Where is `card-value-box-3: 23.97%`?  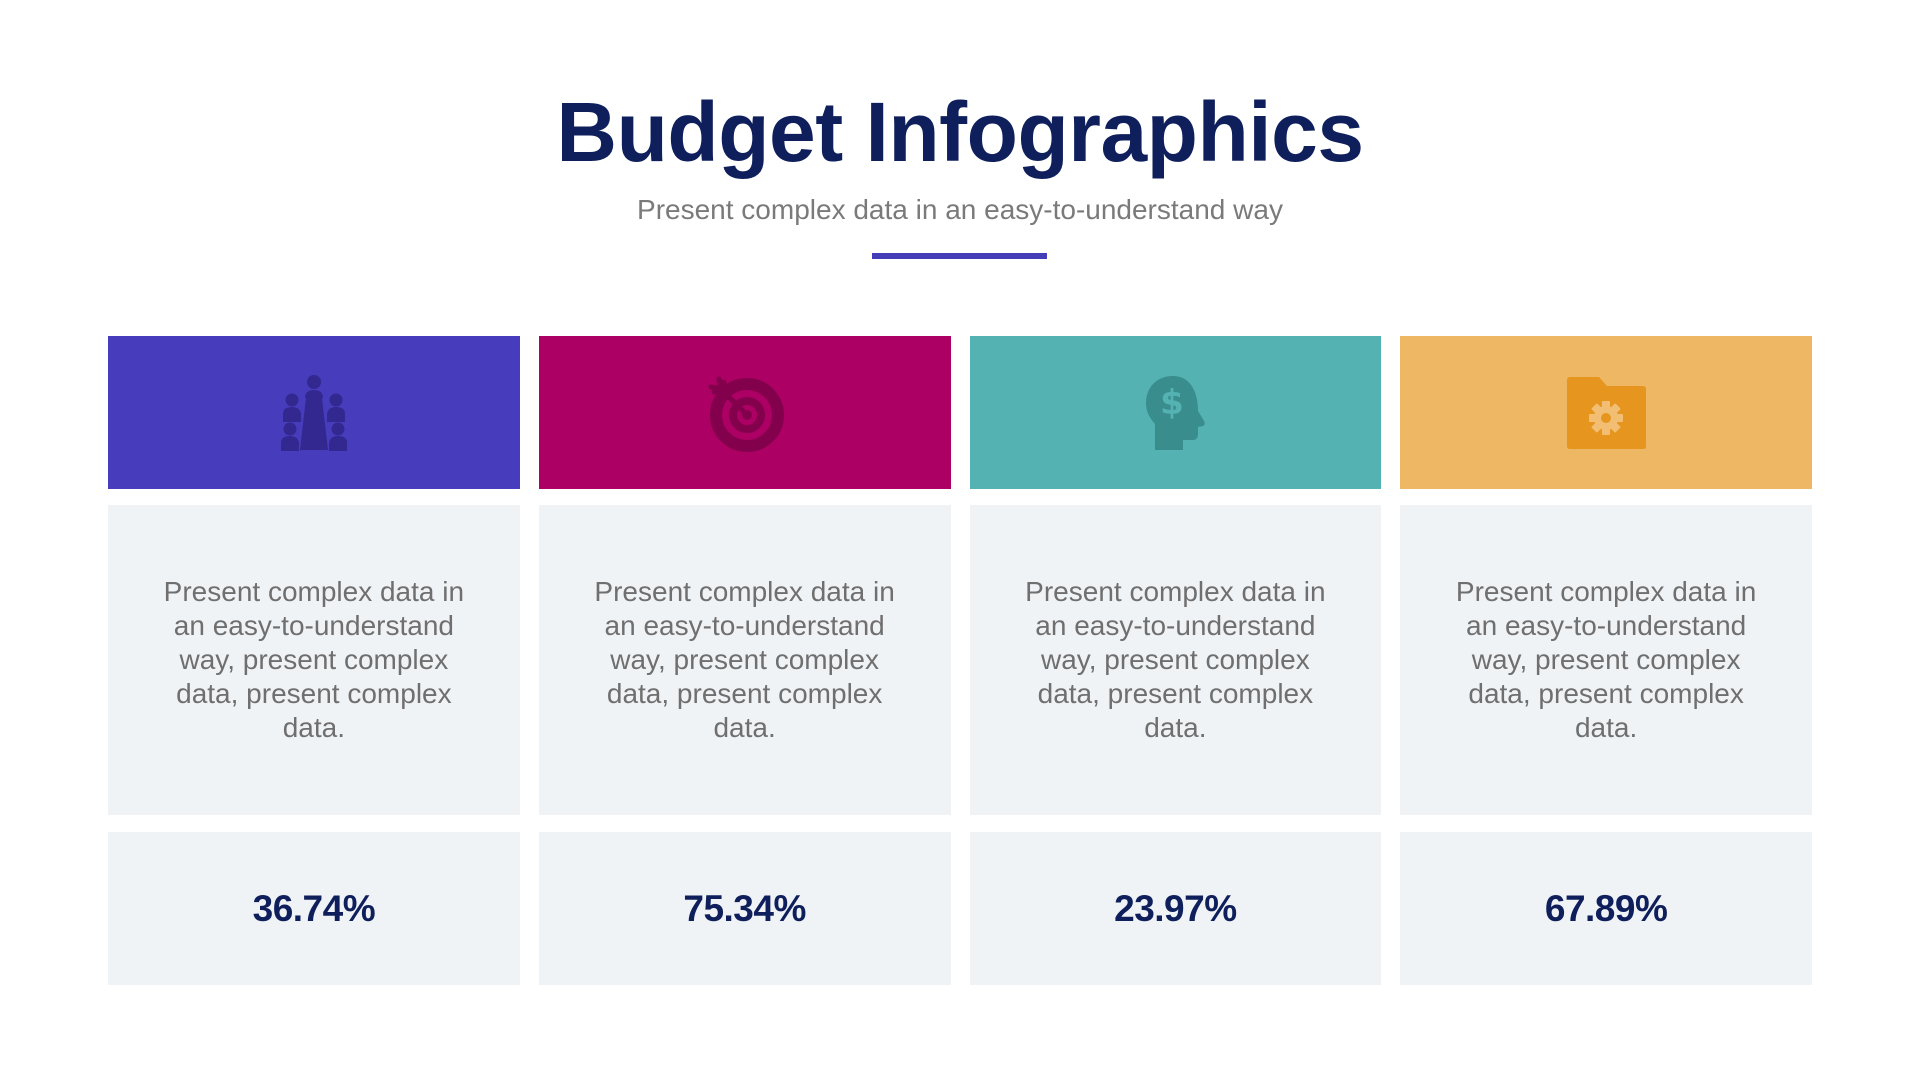 card-value-box-3: 23.97% is located at coordinates (1175, 908).